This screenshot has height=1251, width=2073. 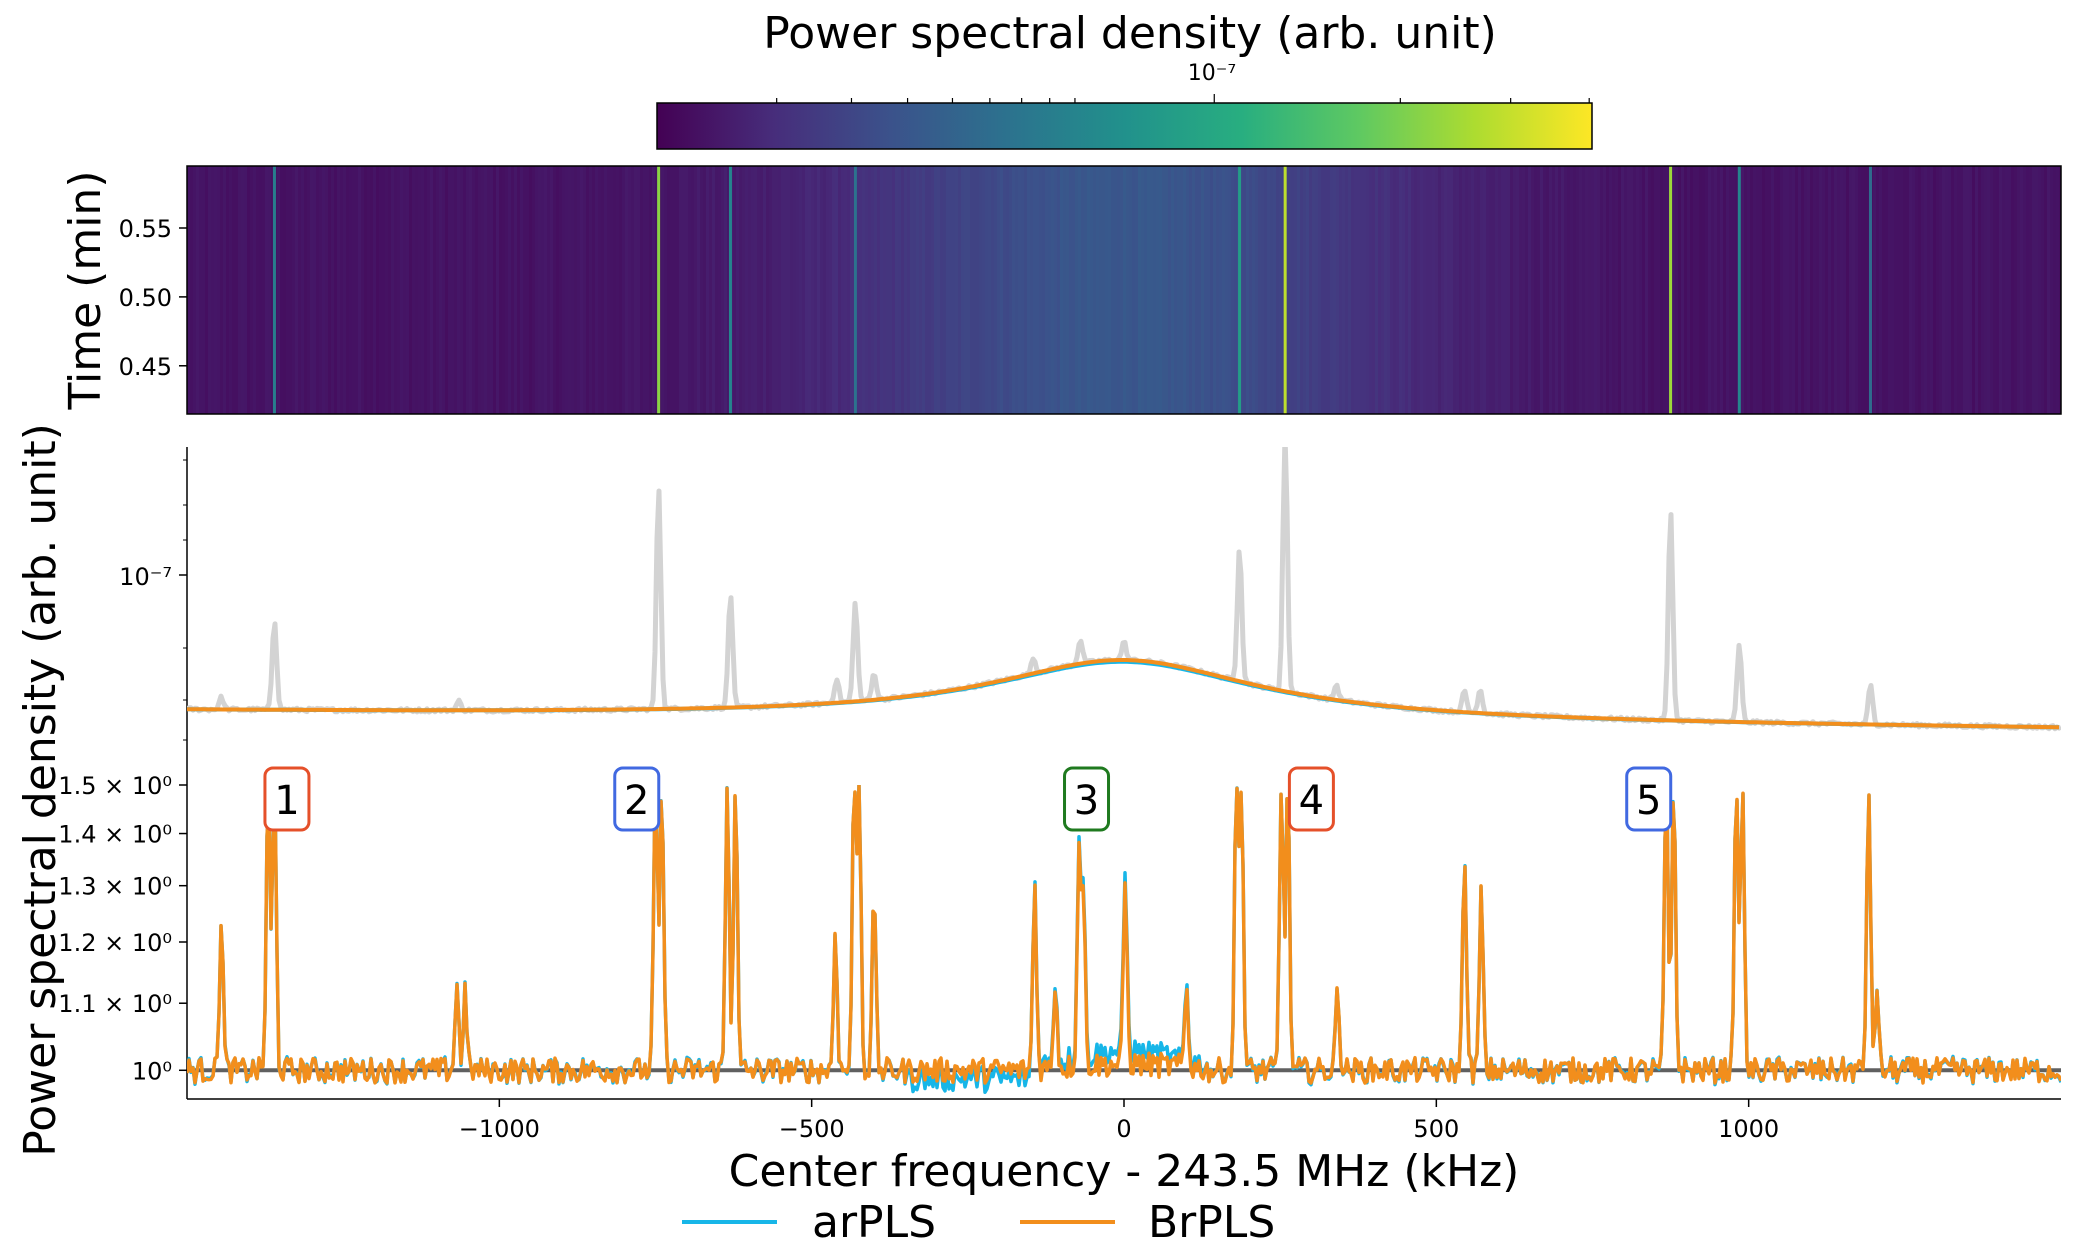 I want to click on colorbar-title: Power spectral density (arb. unit), so click(x=1130, y=33).